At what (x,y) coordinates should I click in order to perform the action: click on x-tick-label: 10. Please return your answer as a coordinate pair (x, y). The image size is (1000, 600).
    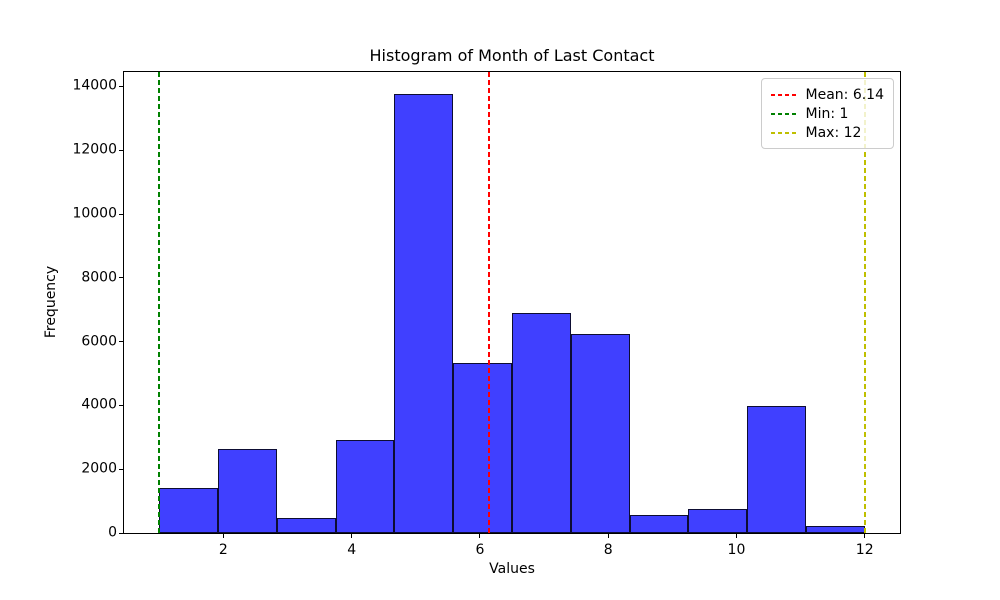
    Looking at the image, I should click on (736, 550).